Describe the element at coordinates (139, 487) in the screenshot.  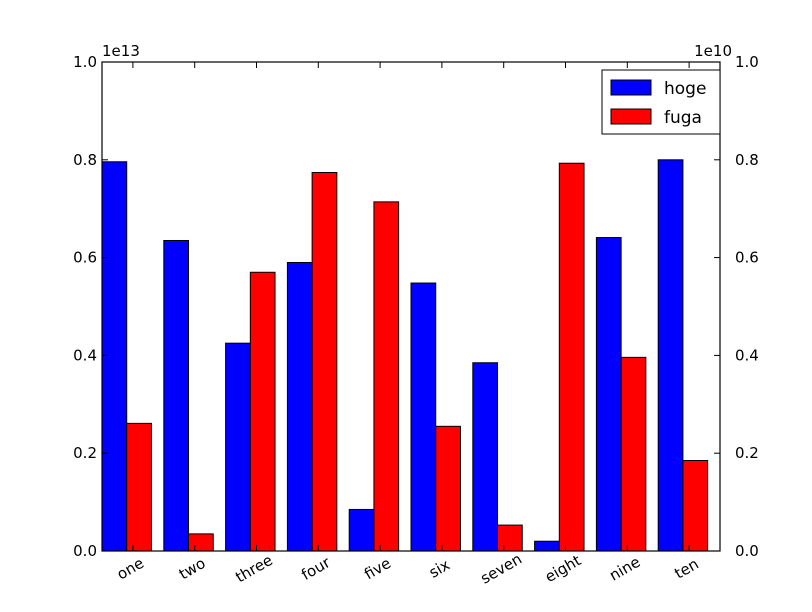
I see `bar-fuga-one` at that location.